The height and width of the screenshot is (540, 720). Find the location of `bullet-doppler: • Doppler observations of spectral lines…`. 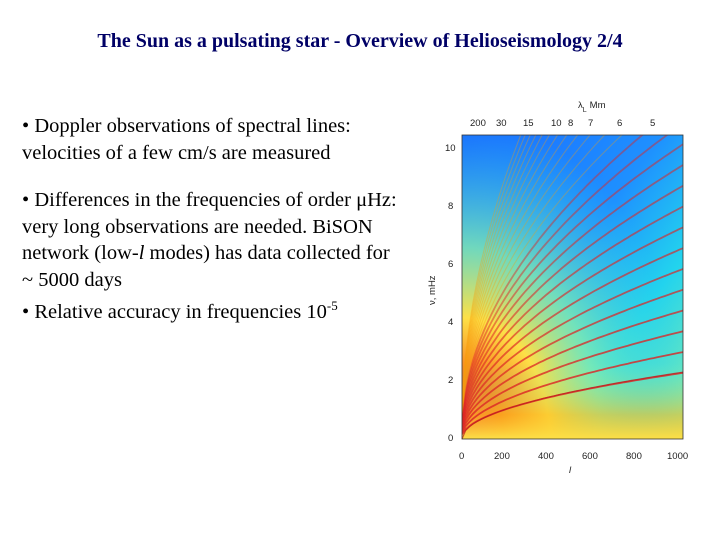

bullet-doppler: • Doppler observations of spectral lines… is located at coordinates (212, 139).